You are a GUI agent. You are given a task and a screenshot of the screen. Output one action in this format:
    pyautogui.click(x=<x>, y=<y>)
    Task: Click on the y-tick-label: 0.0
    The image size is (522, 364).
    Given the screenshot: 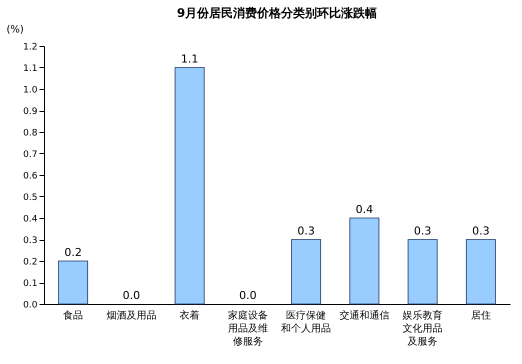 What is the action you would take?
    pyautogui.click(x=30, y=305)
    